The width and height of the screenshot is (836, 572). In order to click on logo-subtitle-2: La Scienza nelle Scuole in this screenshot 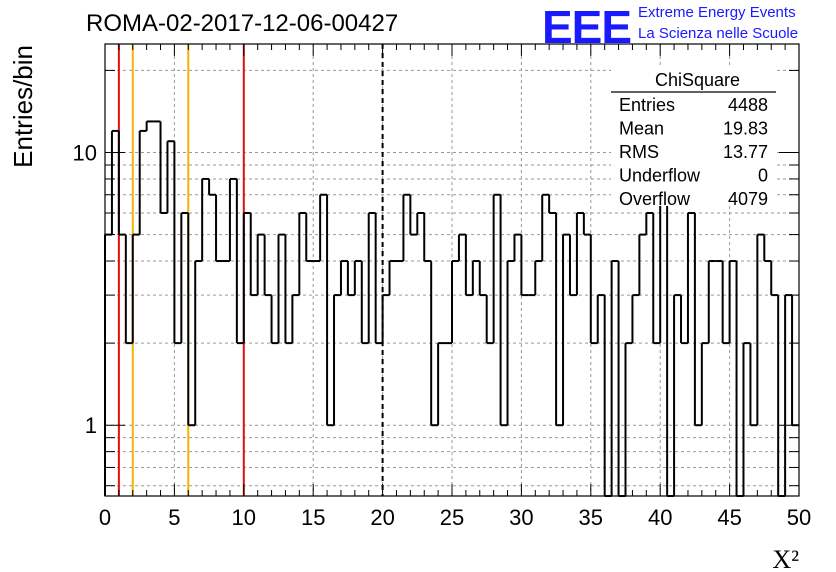, I will do `click(718, 33)`.